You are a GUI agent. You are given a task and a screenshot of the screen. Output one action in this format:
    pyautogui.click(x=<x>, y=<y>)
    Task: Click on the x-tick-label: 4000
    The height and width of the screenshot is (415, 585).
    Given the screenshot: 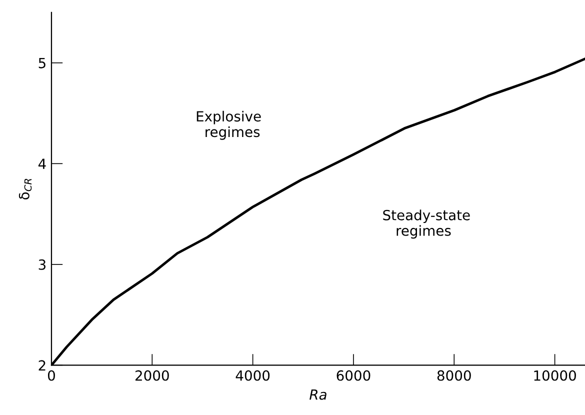 What is the action you would take?
    pyautogui.click(x=253, y=375)
    